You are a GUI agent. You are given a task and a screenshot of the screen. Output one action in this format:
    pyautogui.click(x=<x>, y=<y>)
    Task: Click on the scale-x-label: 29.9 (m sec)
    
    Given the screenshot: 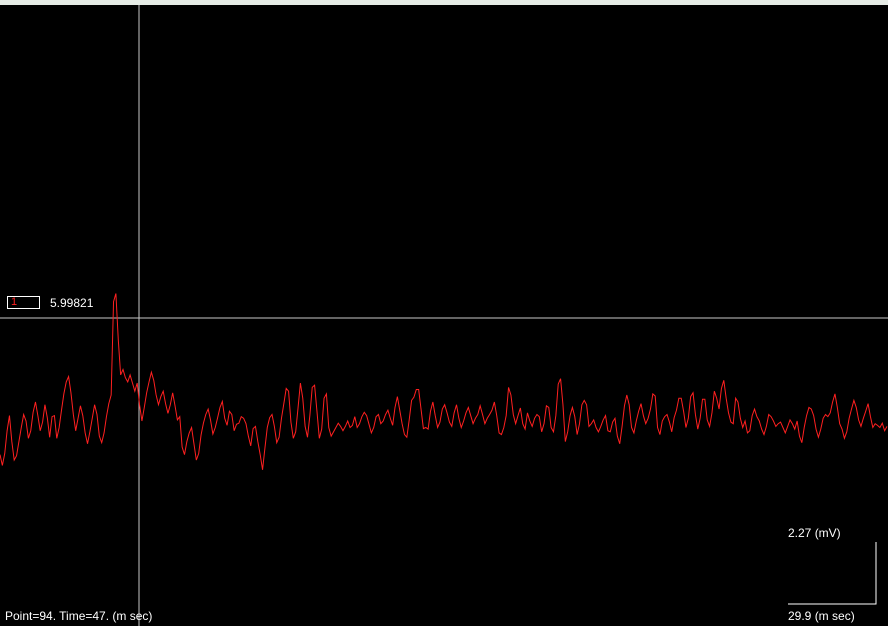 What is the action you would take?
    pyautogui.click(x=821, y=616)
    